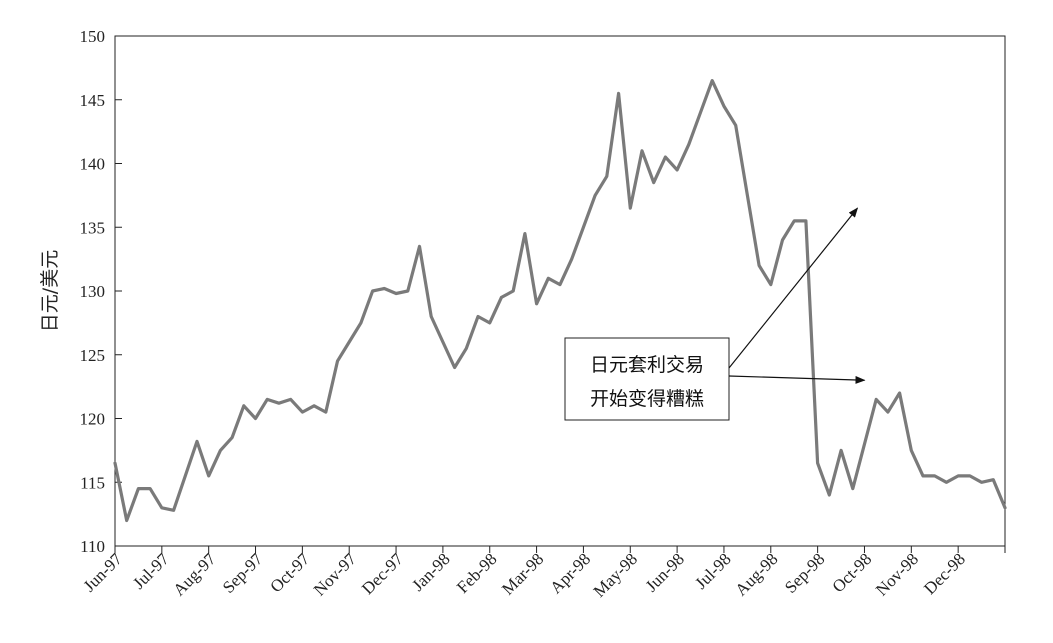 Image resolution: width=1053 pixels, height=643 pixels. What do you see at coordinates (50, 291) in the screenshot?
I see `y-axis-title: 日元/美元` at bounding box center [50, 291].